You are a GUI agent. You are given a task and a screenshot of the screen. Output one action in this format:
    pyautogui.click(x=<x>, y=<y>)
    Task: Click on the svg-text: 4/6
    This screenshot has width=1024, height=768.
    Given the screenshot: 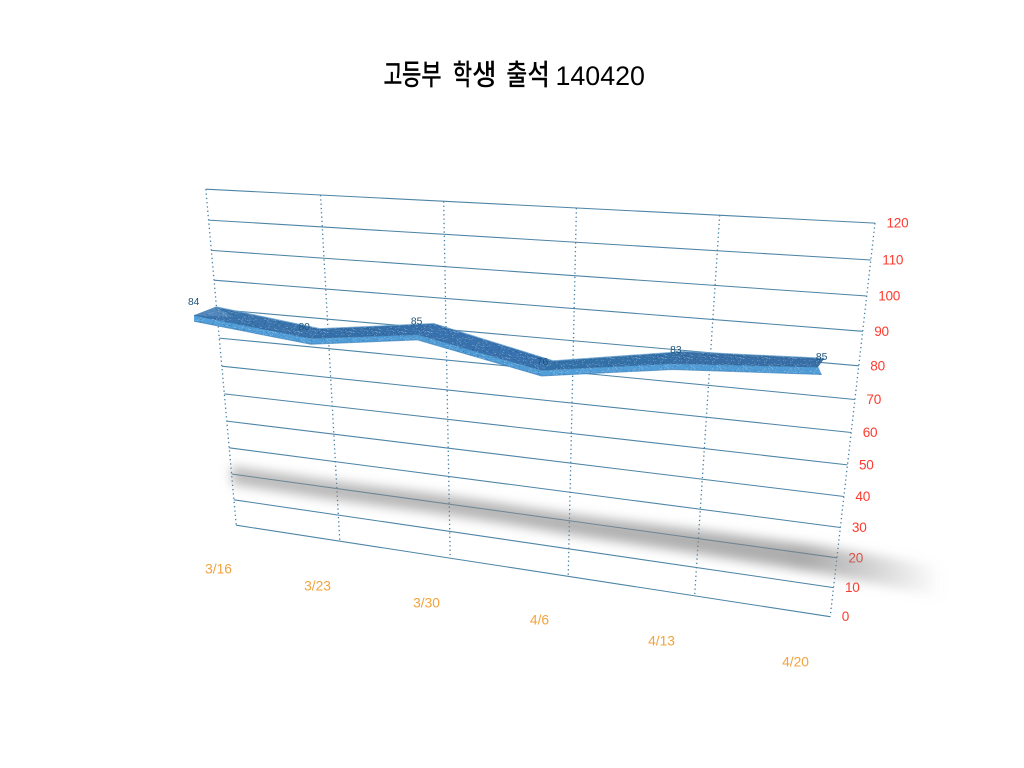 What is the action you would take?
    pyautogui.click(x=540, y=620)
    